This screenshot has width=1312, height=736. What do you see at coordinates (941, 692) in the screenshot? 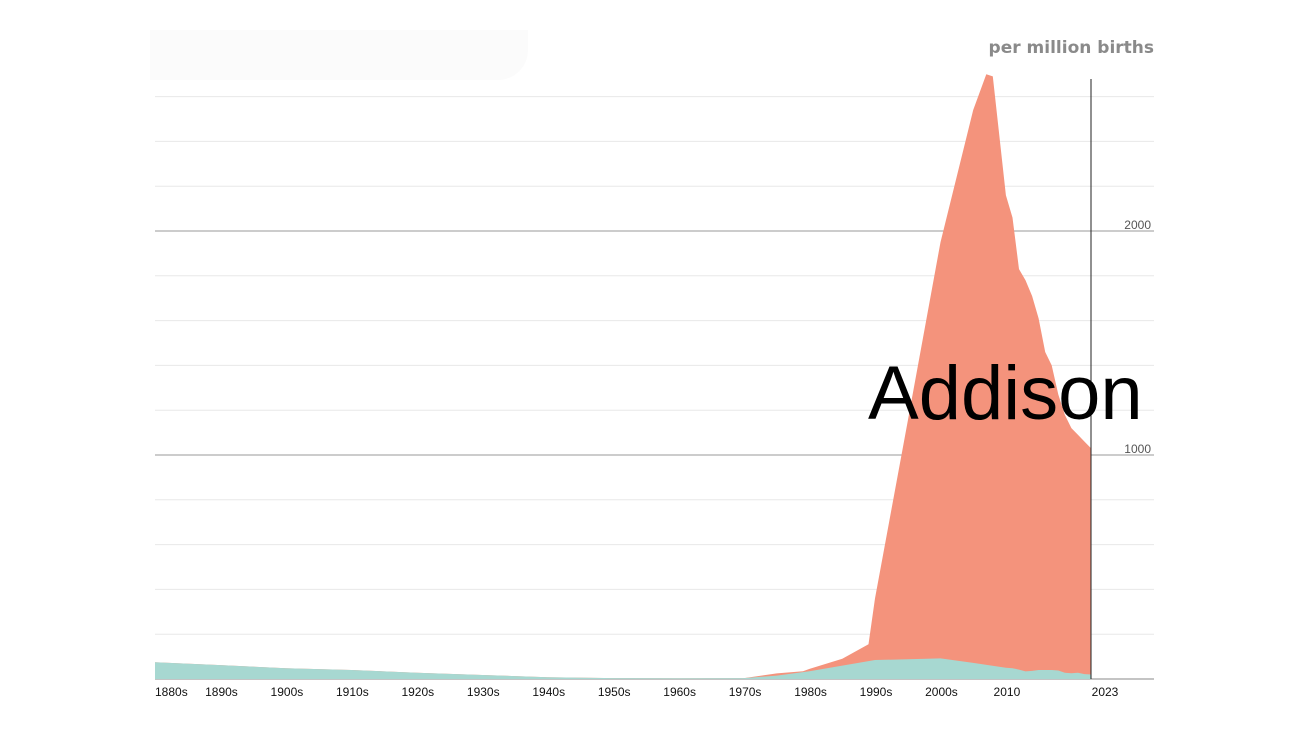
I see `x-tick-label: 2000s` at bounding box center [941, 692].